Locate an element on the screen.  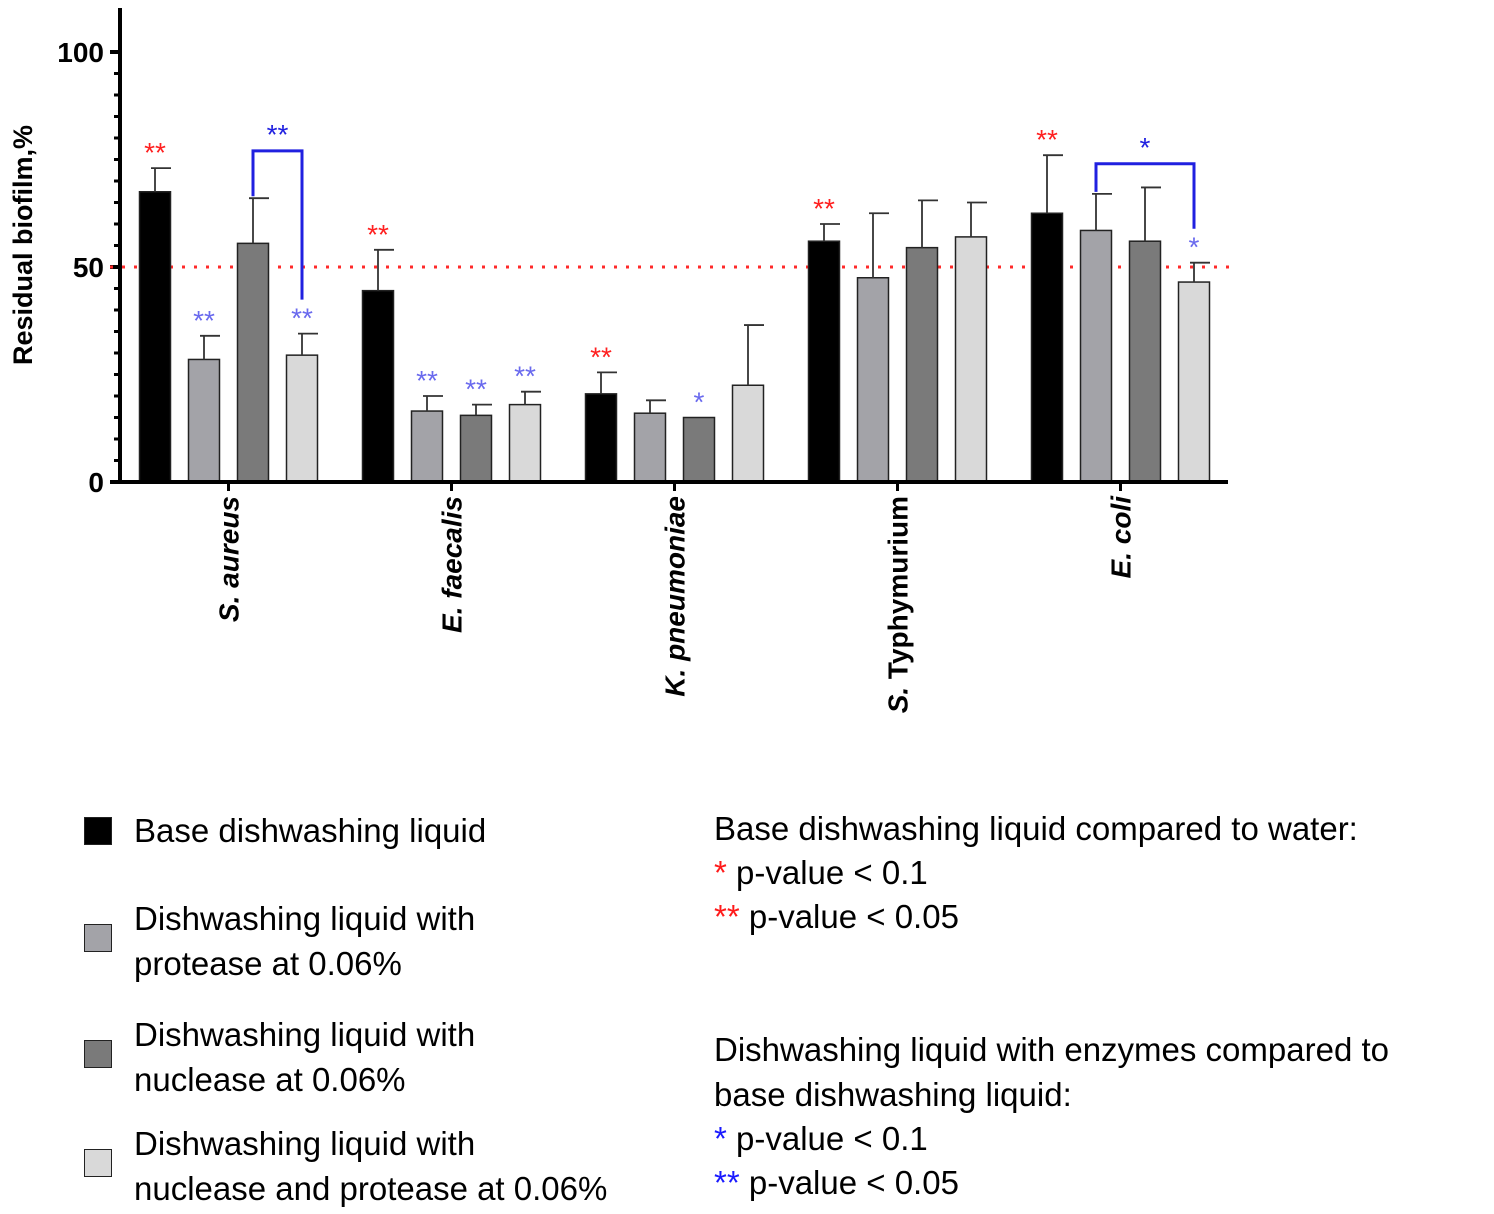
sig-mark-s3-c0: ** is located at coordinates (302, 318).